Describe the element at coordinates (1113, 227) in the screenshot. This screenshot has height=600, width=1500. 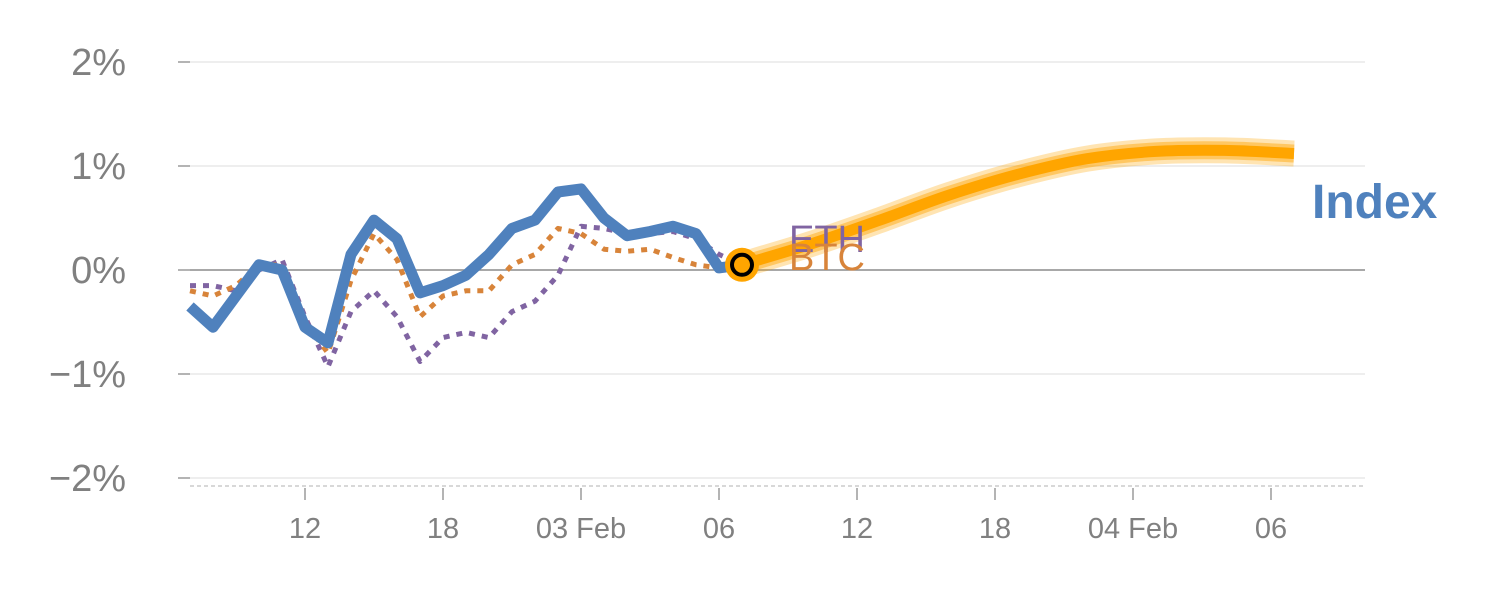
I see `series-labels: Index ETH BTC` at that location.